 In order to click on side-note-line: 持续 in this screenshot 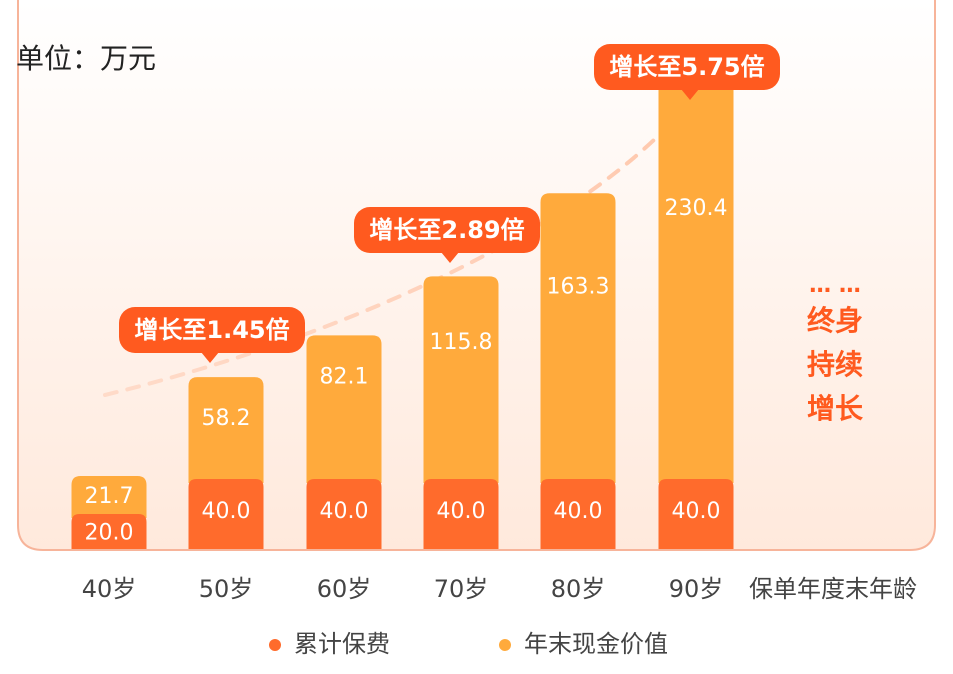, I will do `click(835, 364)`.